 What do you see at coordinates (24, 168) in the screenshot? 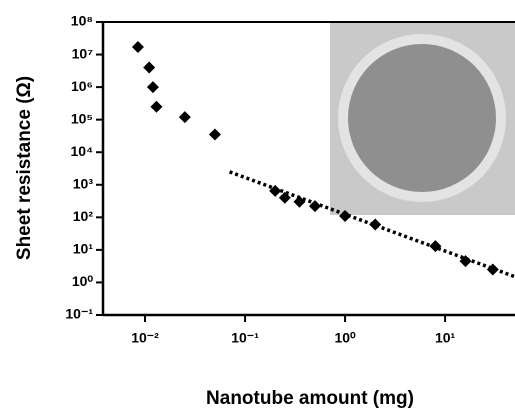
I see `y-axis-title: Sheet resistance (Ω)` at bounding box center [24, 168].